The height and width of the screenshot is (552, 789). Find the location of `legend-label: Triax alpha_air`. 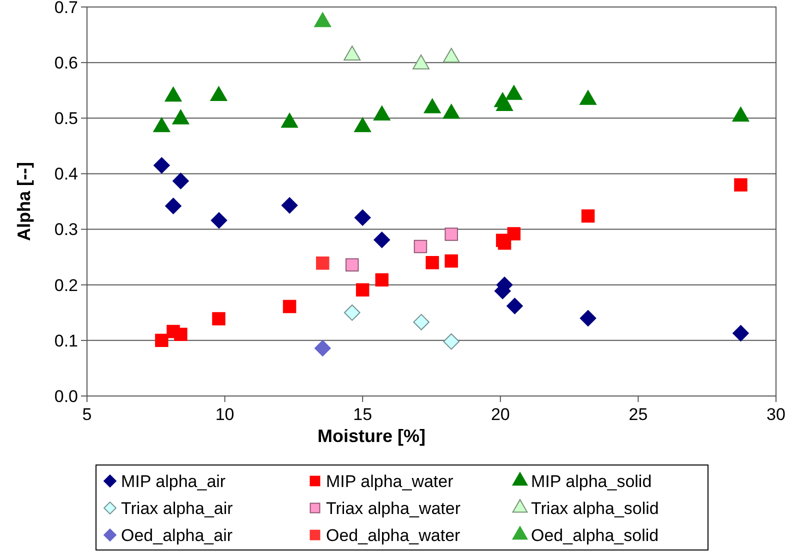

legend-label: Triax alpha_air is located at coordinates (177, 508).